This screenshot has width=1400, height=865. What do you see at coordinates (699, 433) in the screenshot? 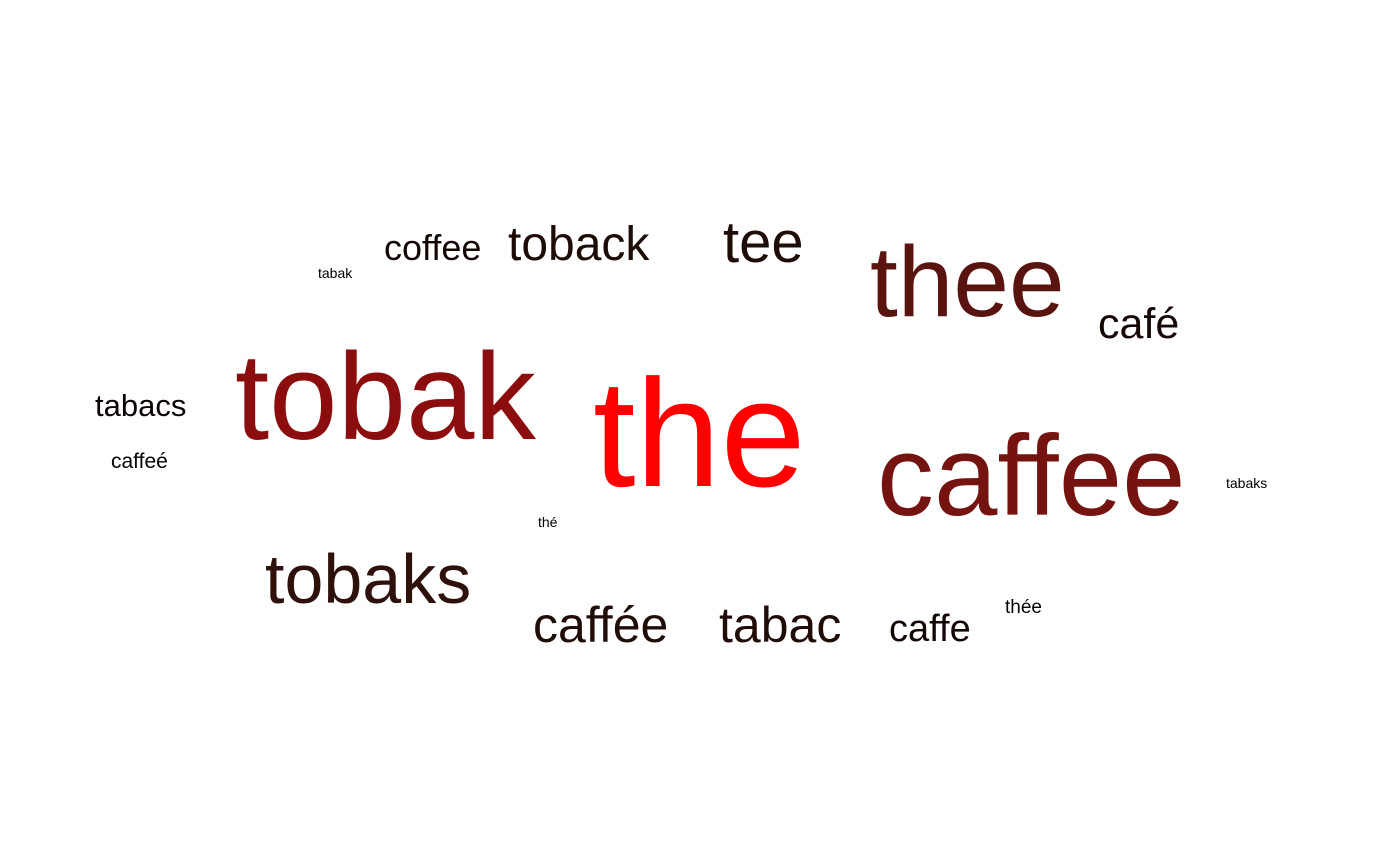
I see `word-the: the` at bounding box center [699, 433].